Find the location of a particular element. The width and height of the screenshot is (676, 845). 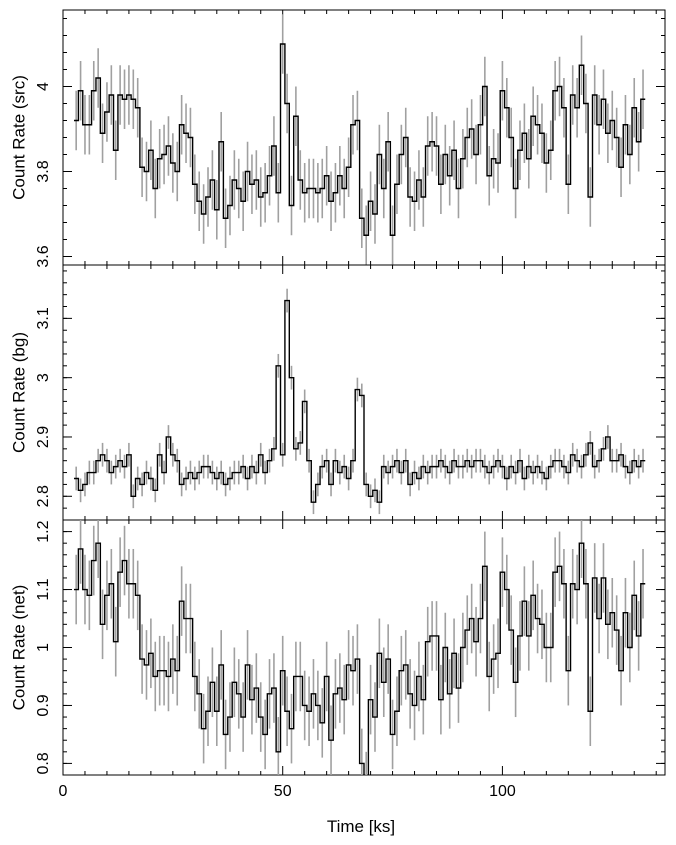

src-y-tick-label: 3.6 is located at coordinates (43, 256).